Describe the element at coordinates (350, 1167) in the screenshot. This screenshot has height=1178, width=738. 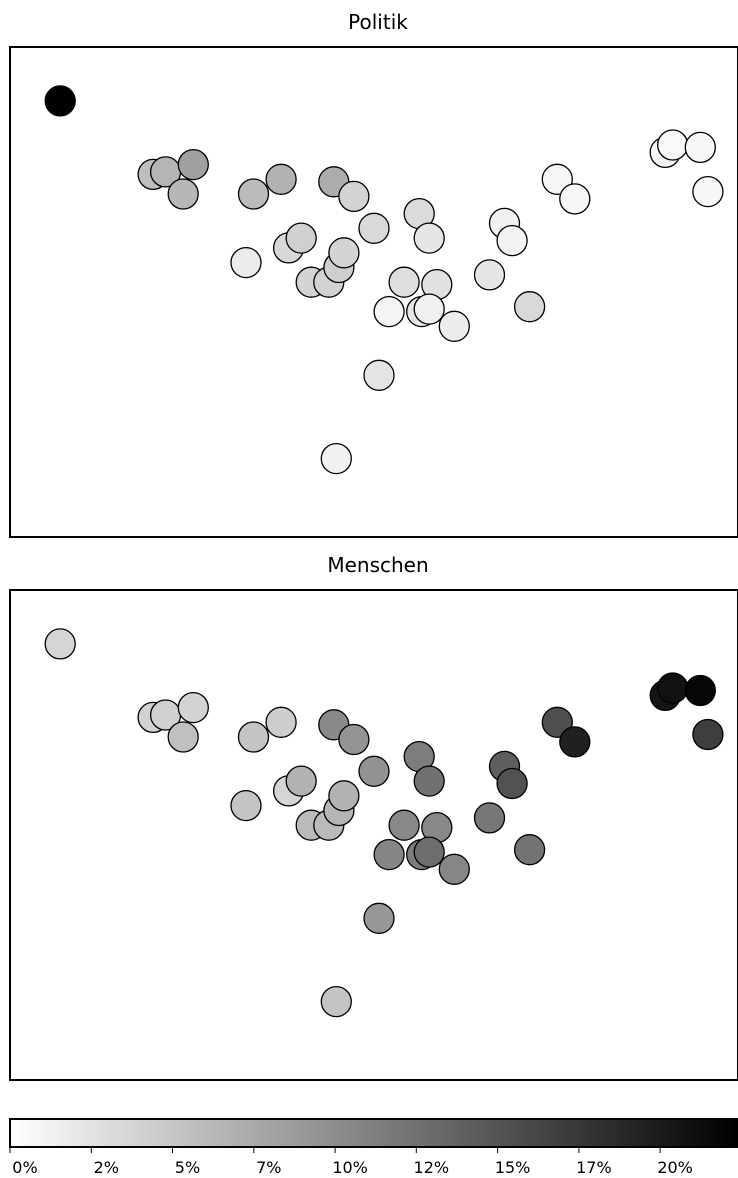
I see `colorbar-tick-label: 10%` at that location.